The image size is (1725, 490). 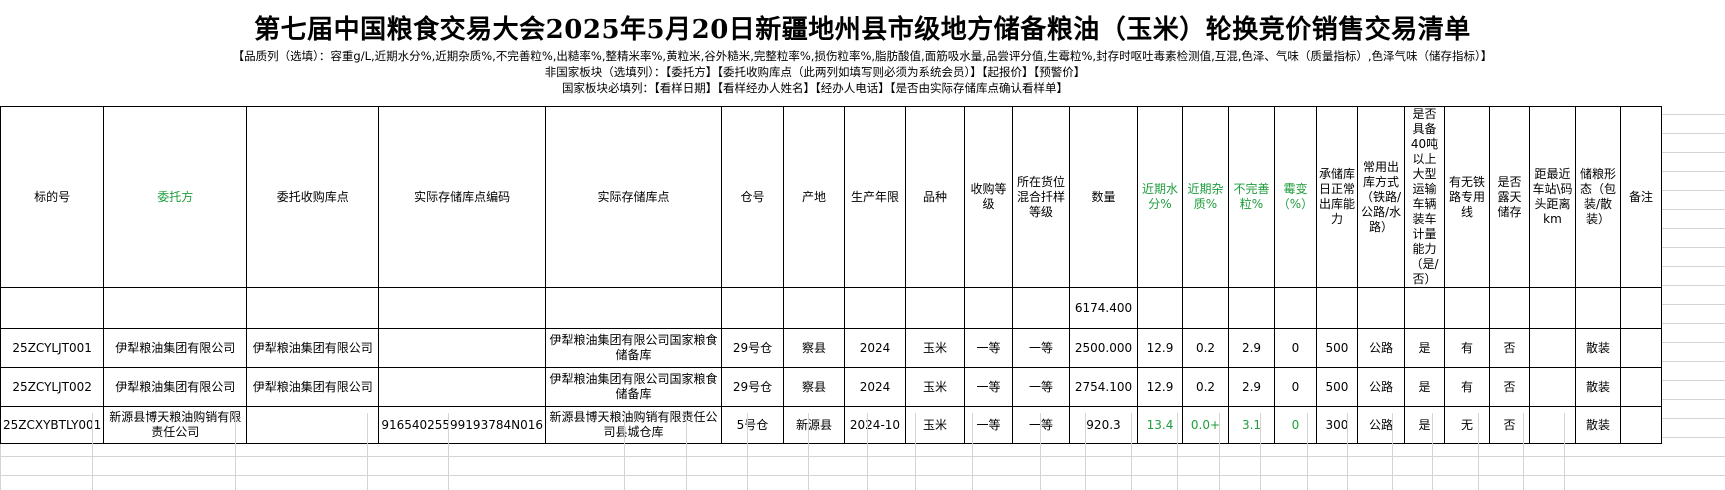 What do you see at coordinates (1205, 387) in the screenshot?
I see `table-cell: 0.2` at bounding box center [1205, 387].